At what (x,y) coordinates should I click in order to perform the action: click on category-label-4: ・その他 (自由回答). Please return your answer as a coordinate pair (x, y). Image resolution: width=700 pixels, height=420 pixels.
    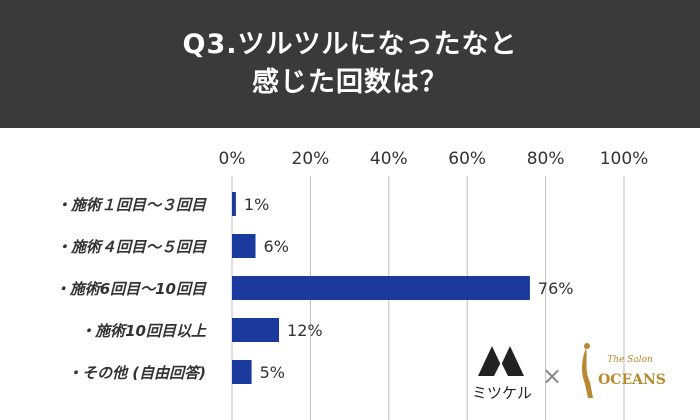
    Looking at the image, I should click on (136, 373).